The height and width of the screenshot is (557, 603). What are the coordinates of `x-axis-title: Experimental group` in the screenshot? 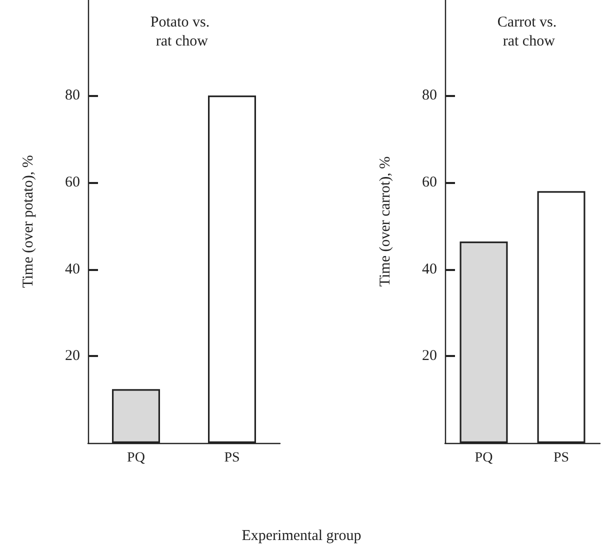 It's located at (301, 536).